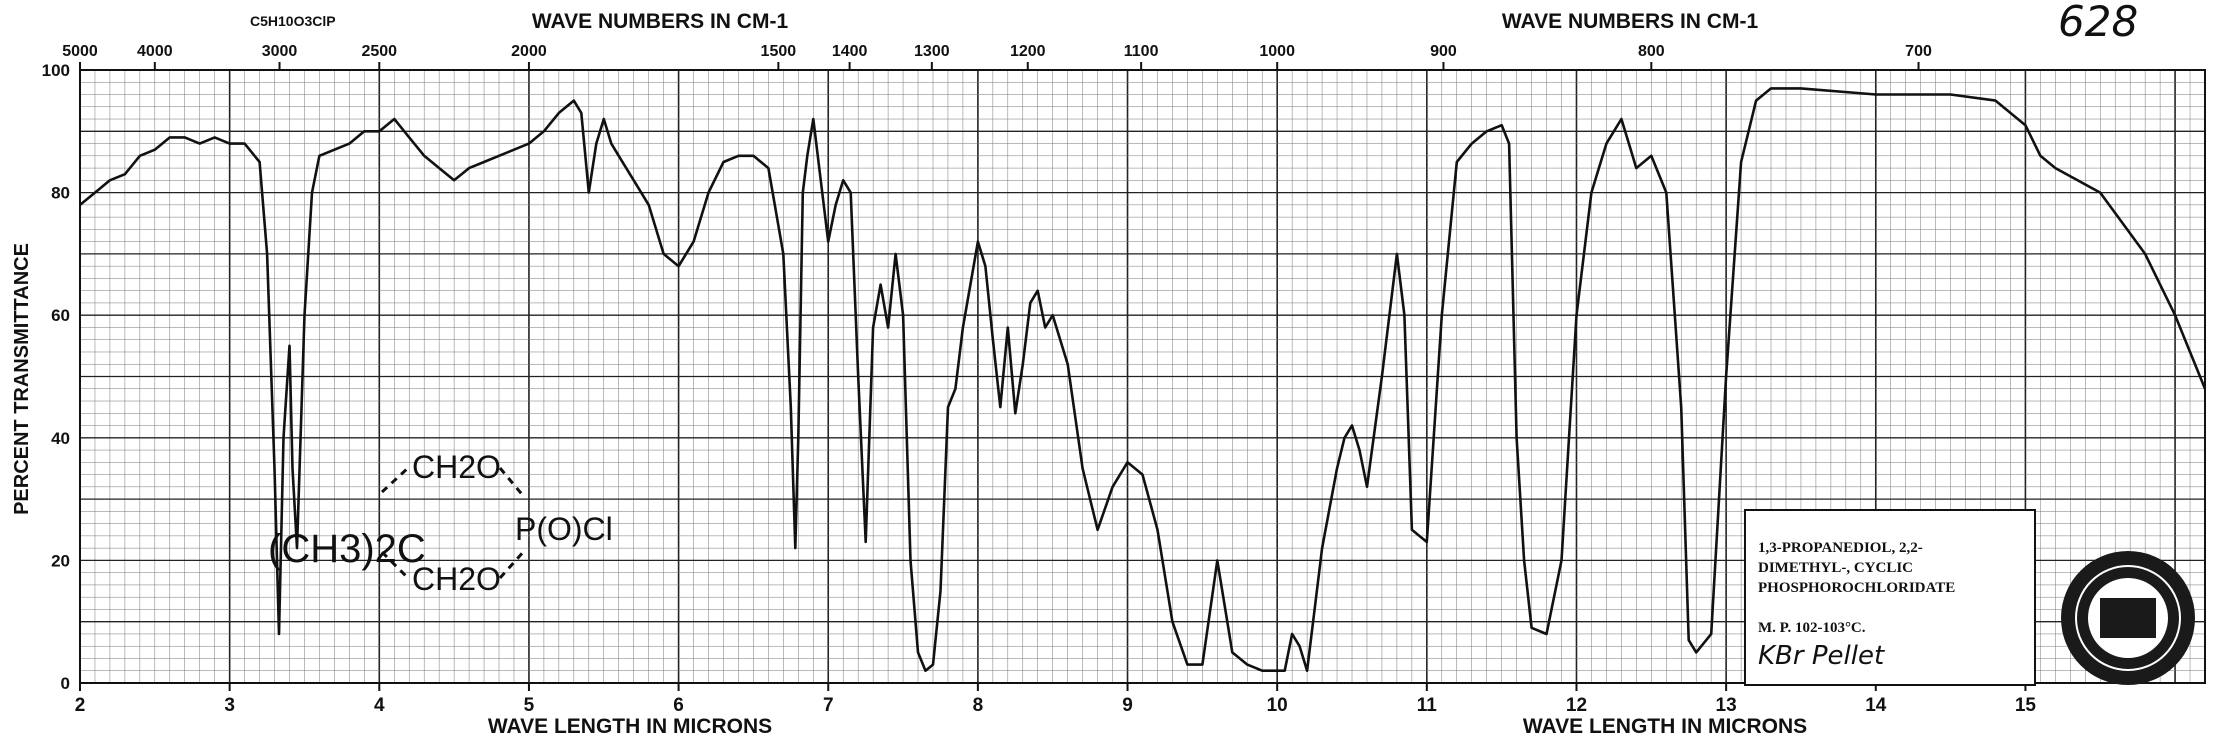 The width and height of the screenshot is (2219, 739). What do you see at coordinates (1427, 705) in the screenshot?
I see `x-tick-label: 11` at bounding box center [1427, 705].